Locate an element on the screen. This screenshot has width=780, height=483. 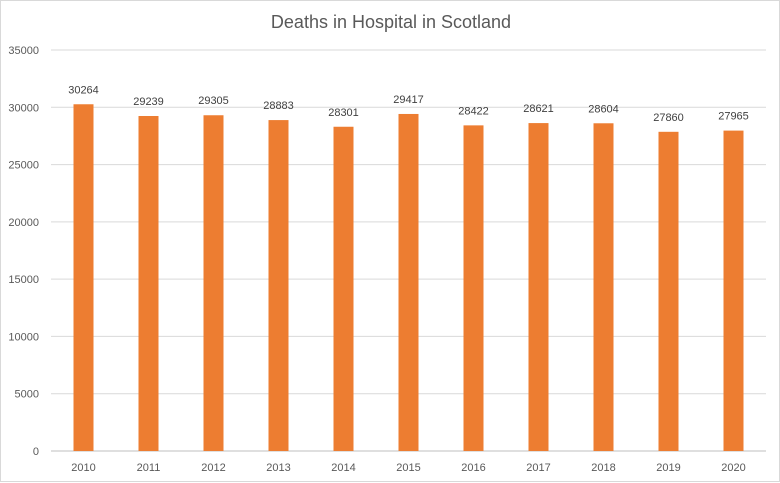
y-tick-label: 25000 is located at coordinates (23, 166).